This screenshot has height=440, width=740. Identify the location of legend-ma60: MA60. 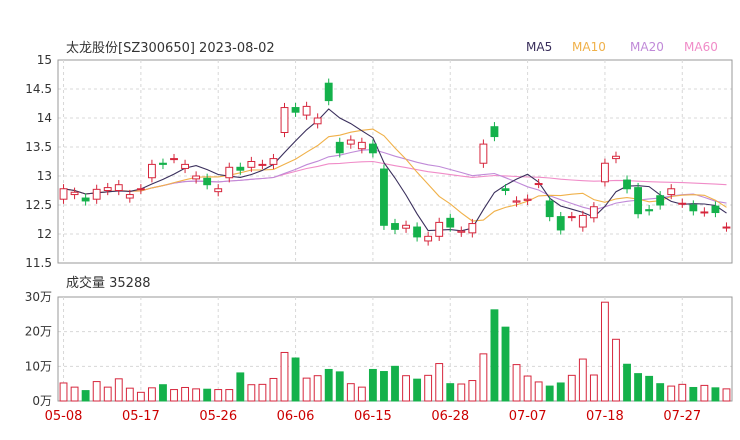
(701, 47).